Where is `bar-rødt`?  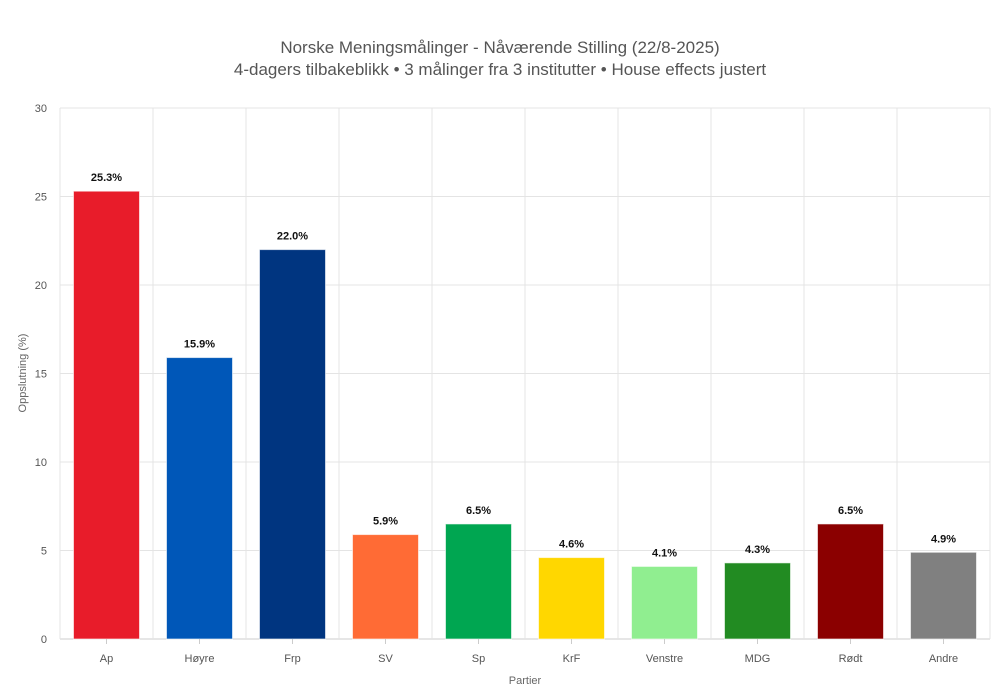
bar-rødt is located at coordinates (850, 581).